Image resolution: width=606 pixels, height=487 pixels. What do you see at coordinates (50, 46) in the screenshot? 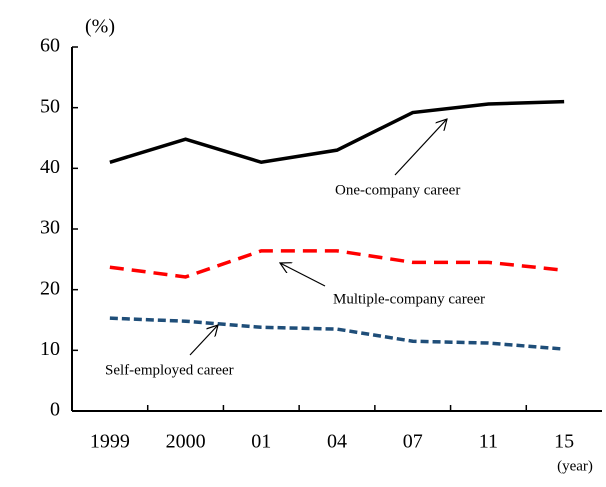
I see `y-tick-label: 60` at bounding box center [50, 46].